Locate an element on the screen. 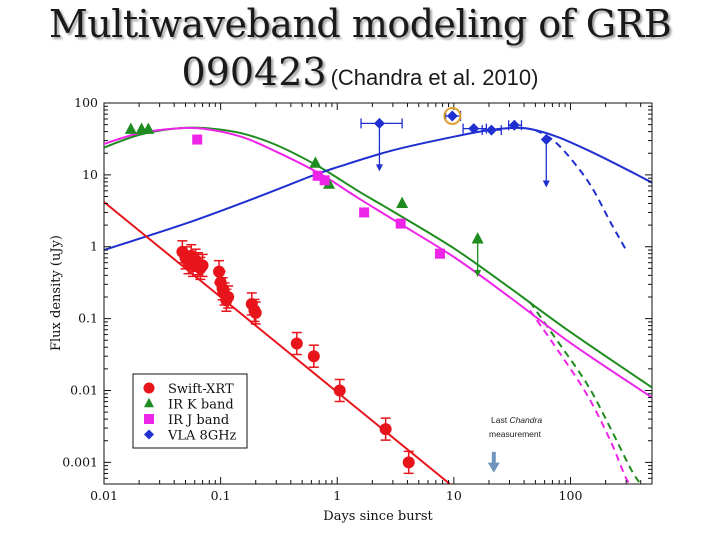 Image resolution: width=720 pixels, height=540 pixels. legend-label-vla-8ghz: VLA 8GHz is located at coordinates (202, 436).